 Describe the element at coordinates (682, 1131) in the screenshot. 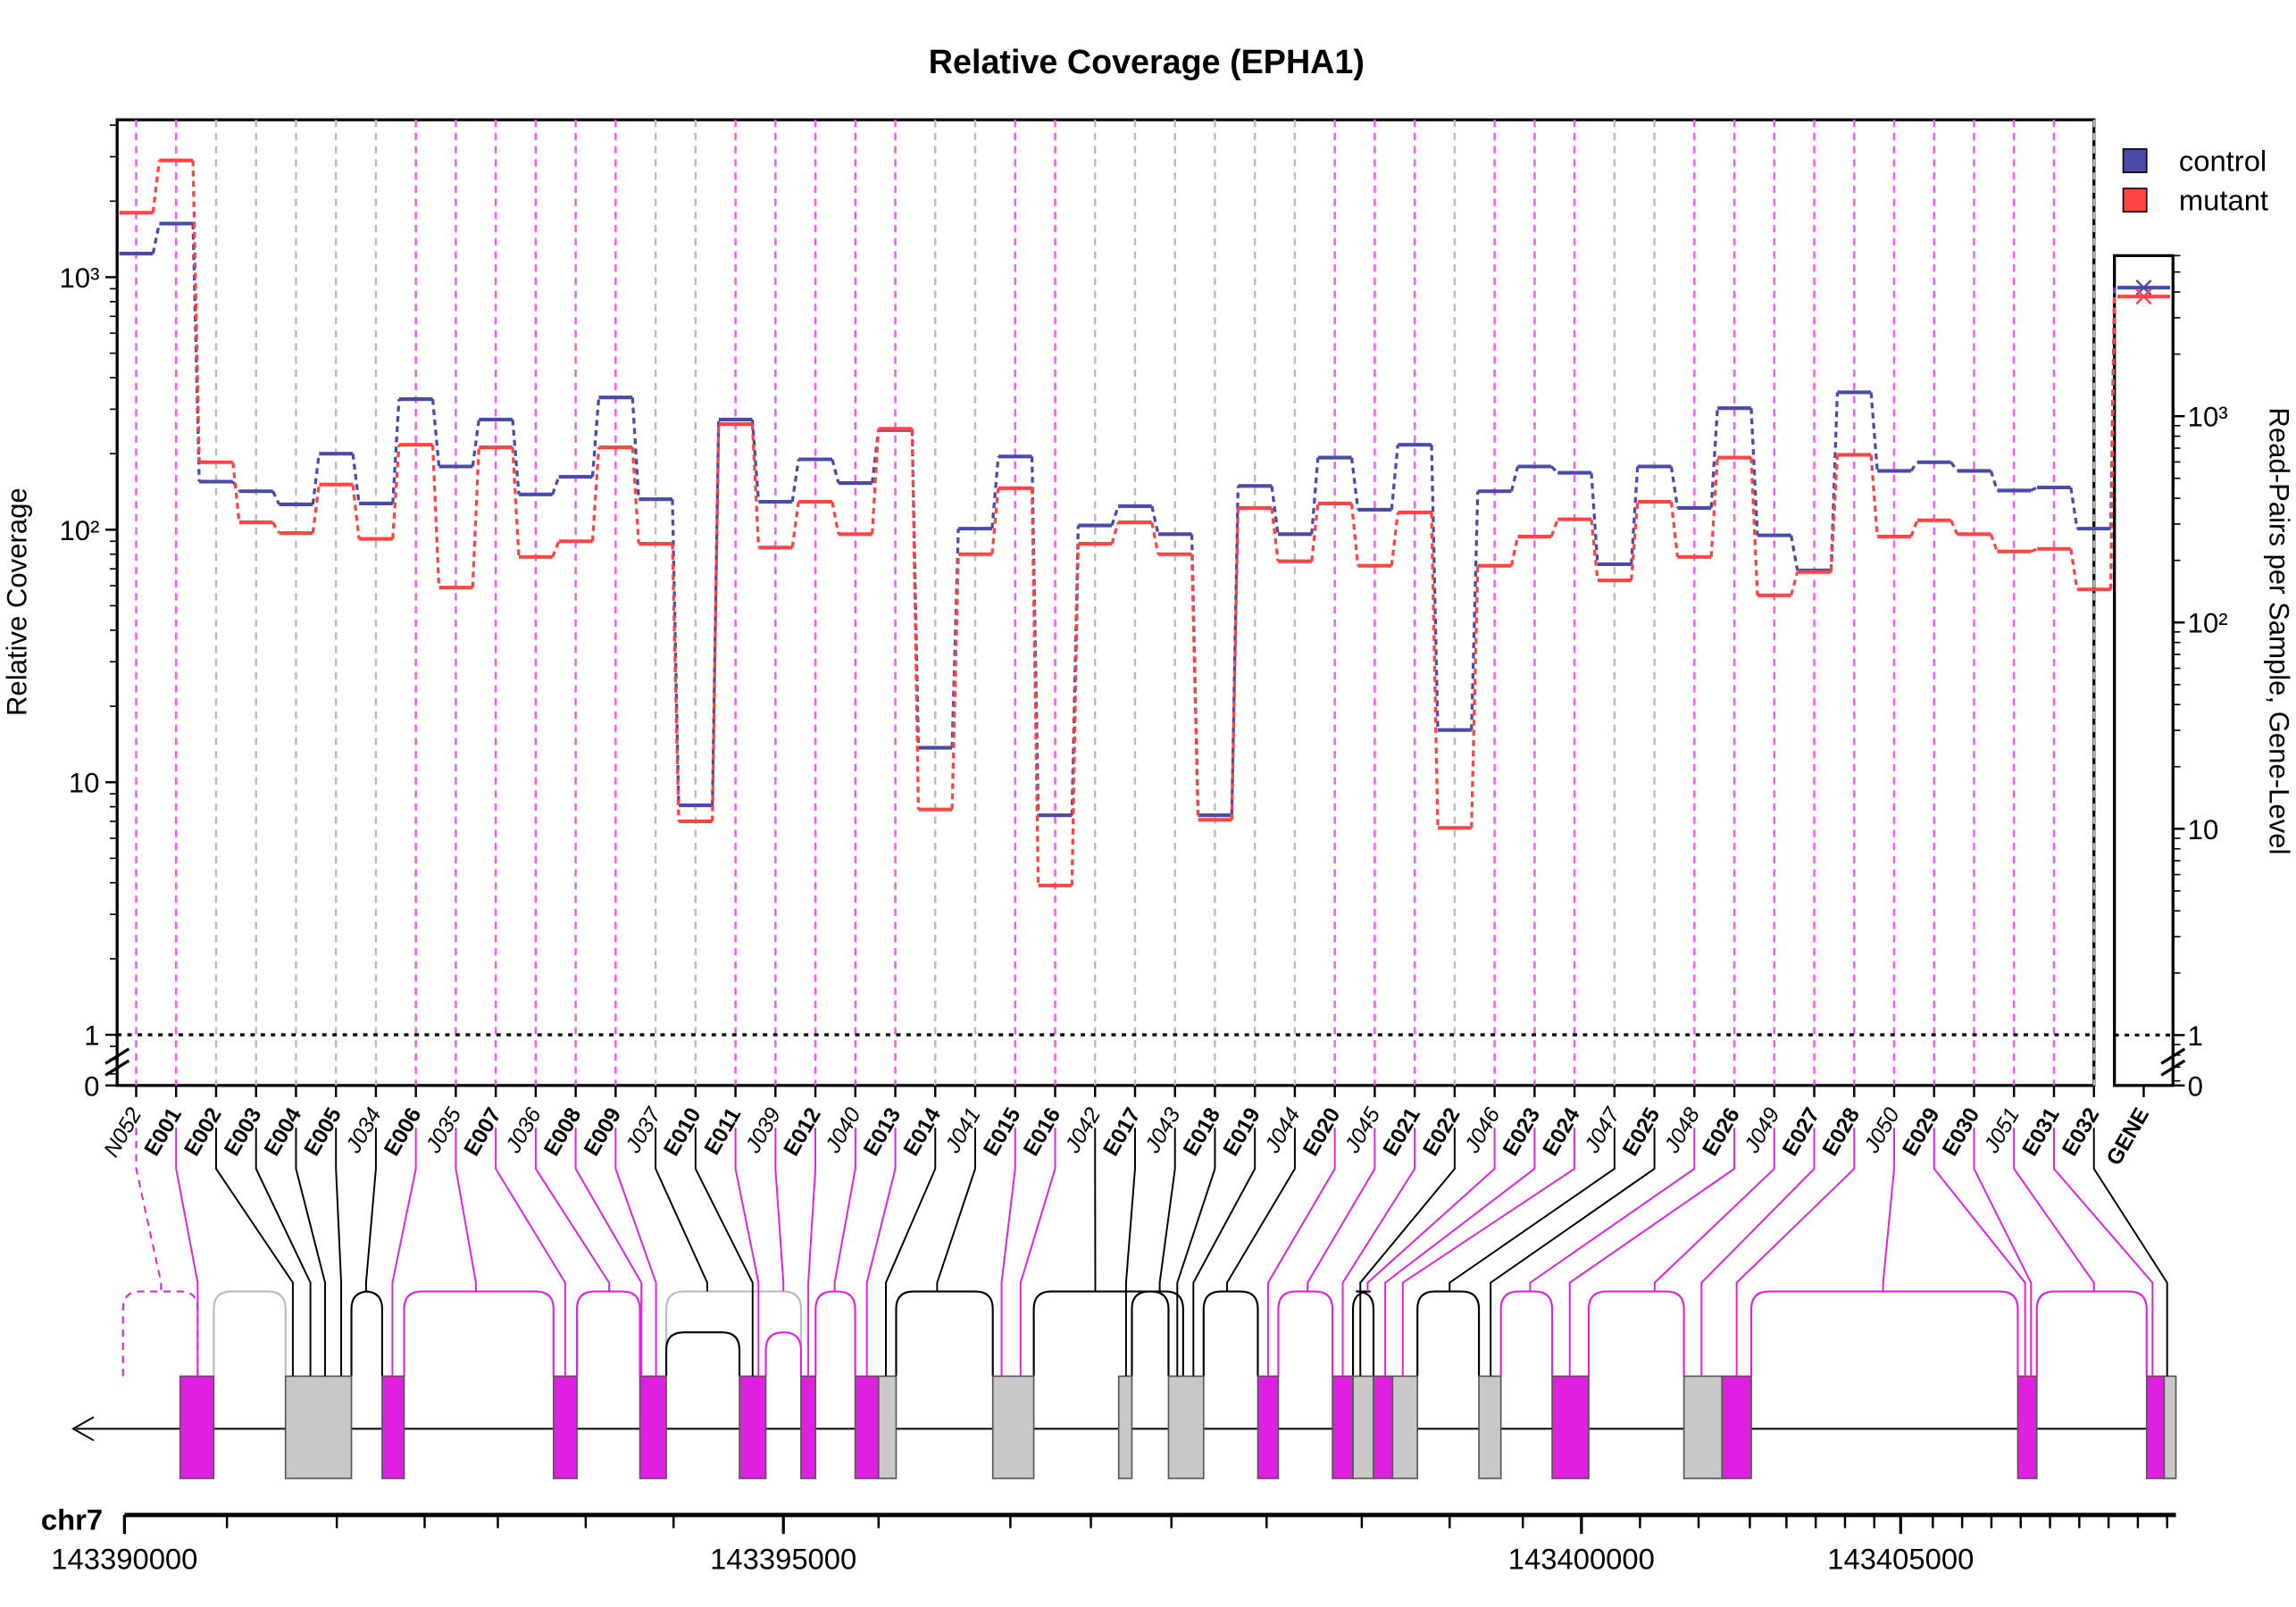

I see `x-tick-label: E010` at that location.